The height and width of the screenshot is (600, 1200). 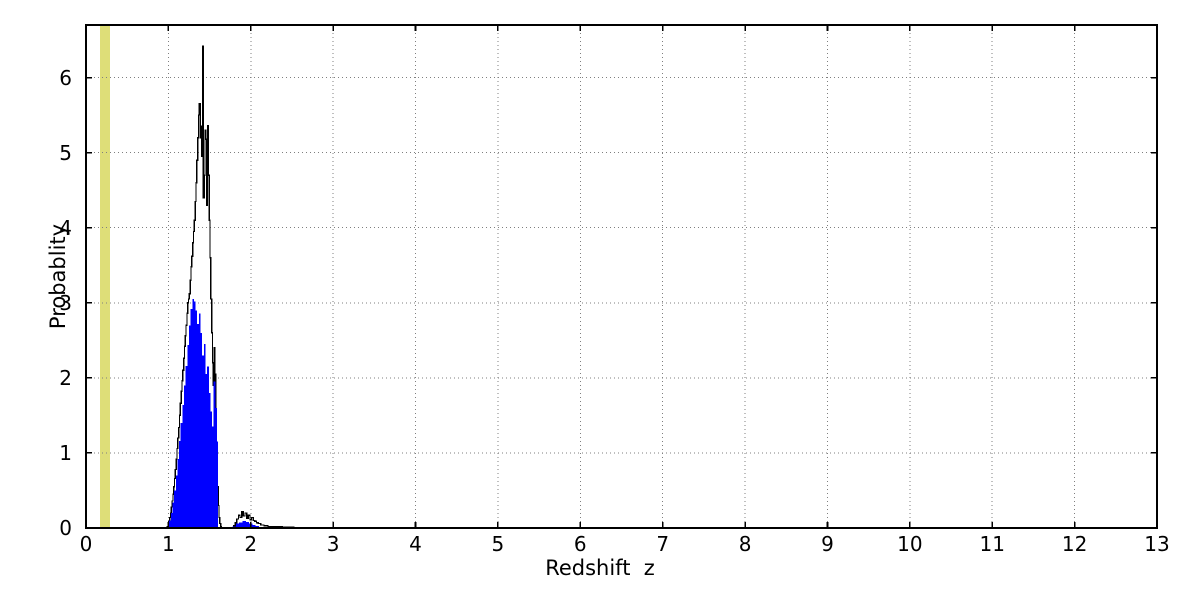 What do you see at coordinates (65, 152) in the screenshot?
I see `y-tick-label: 5` at bounding box center [65, 152].